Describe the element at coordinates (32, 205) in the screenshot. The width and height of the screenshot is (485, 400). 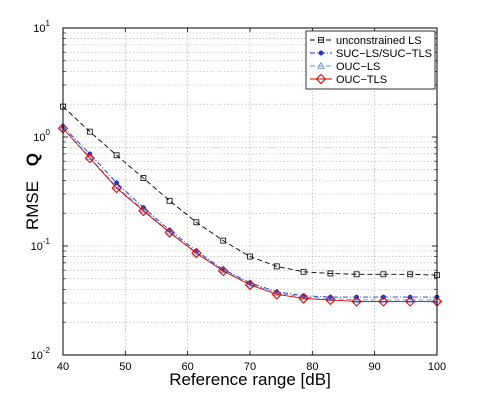
I see `y-axis-label-prefix: RMSE` at that location.